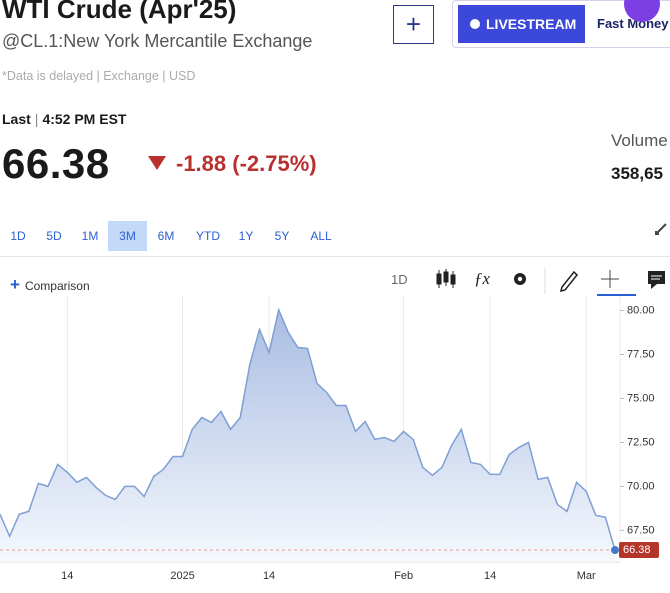 The height and width of the screenshot is (593, 670). What do you see at coordinates (208, 236) in the screenshot?
I see `range-button: YTD` at bounding box center [208, 236].